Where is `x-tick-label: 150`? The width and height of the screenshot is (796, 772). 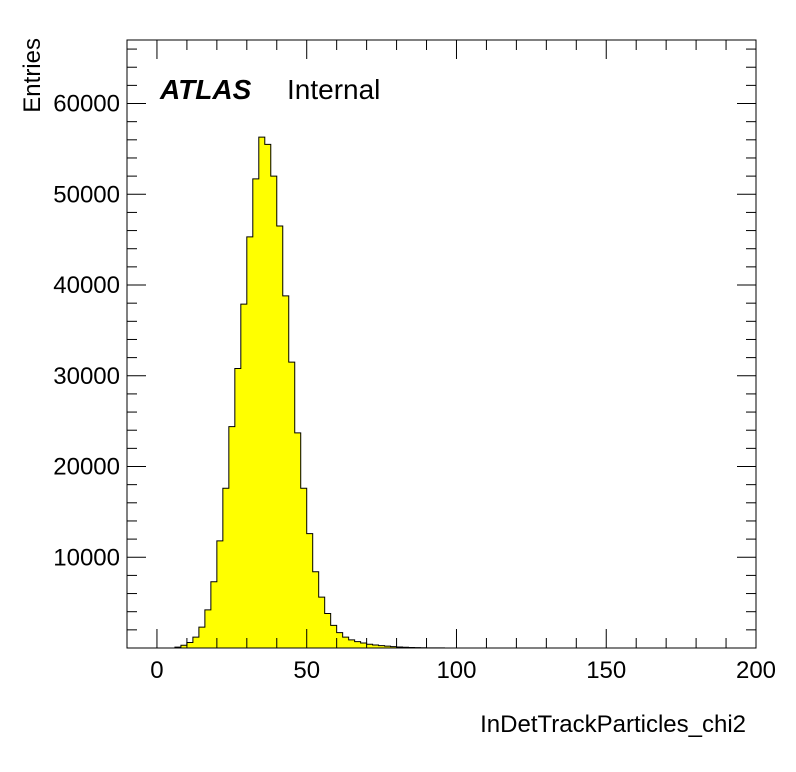 x-tick-label: 150 is located at coordinates (606, 670).